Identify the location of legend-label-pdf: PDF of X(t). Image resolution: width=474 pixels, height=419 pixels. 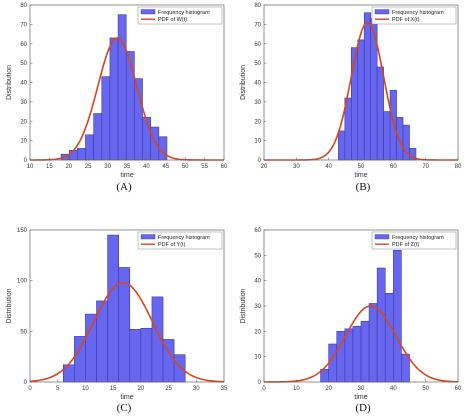
(406, 20).